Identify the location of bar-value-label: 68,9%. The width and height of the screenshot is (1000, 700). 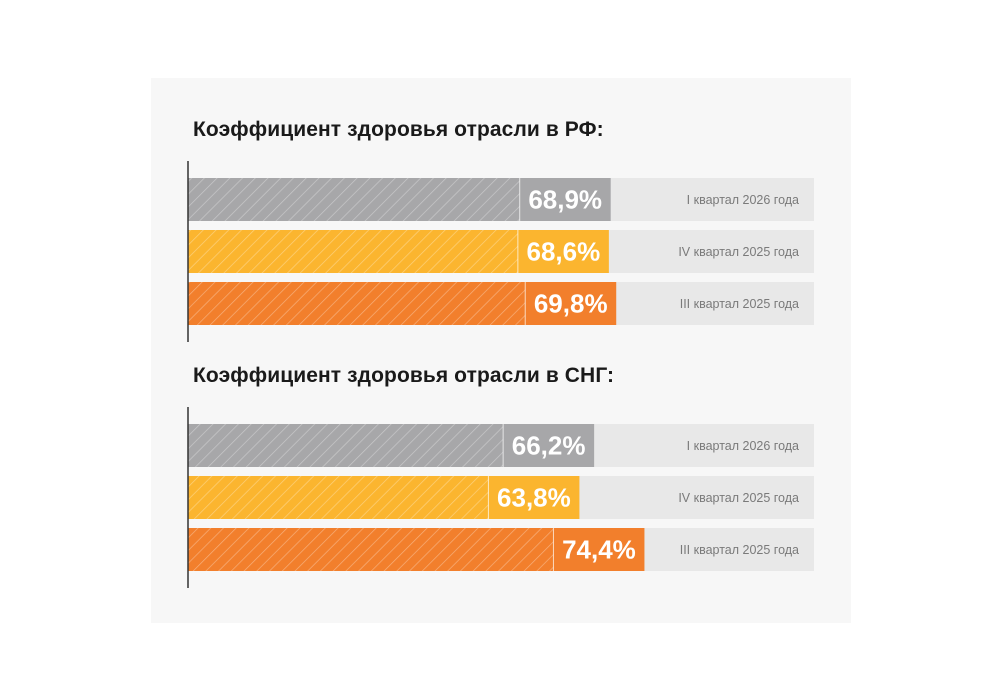
(565, 200).